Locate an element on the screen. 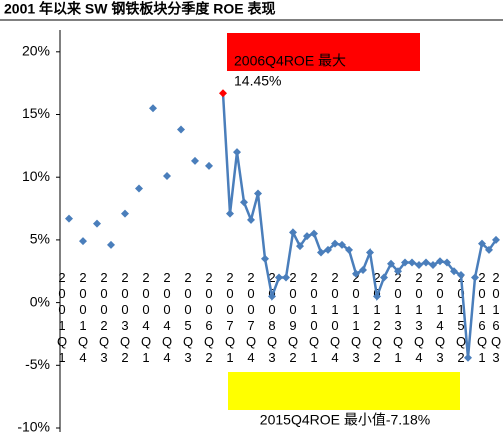  y-tick-label: 0% is located at coordinates (40, 301).